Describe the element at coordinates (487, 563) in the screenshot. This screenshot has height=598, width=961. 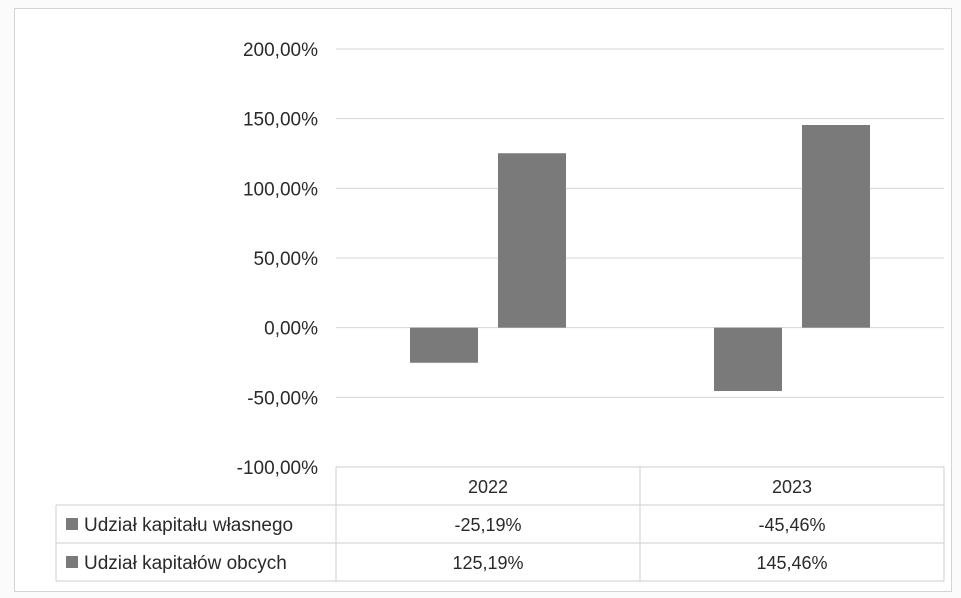
I see `data-label: 125,19%` at that location.